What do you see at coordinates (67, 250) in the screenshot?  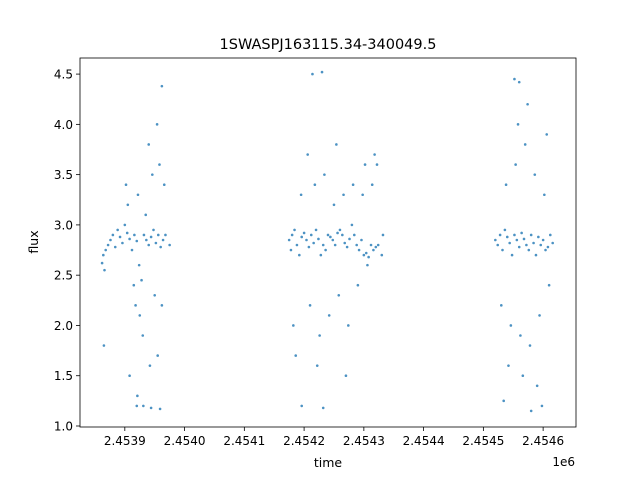 I see `y-axis-ticks: 1.0 1.5 2.0 2.5 3.0 3.5 4.0 4.5` at bounding box center [67, 250].